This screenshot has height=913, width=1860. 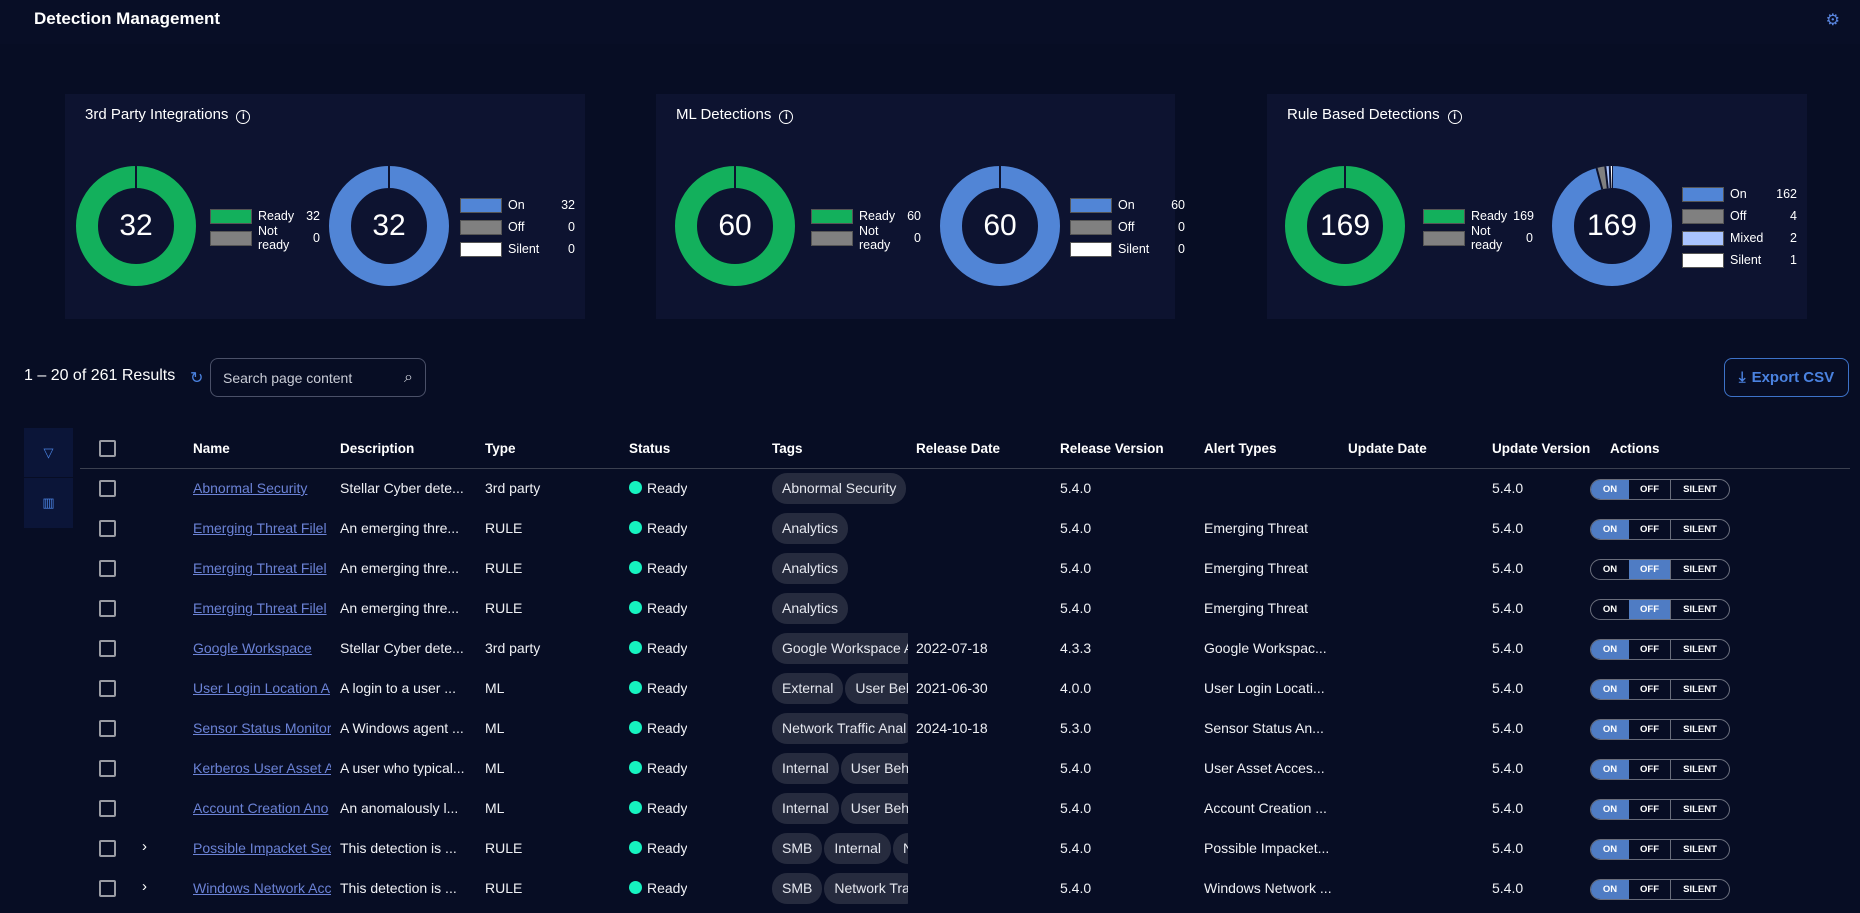 I want to click on export-csv-button: ⤓ Export CSV, so click(x=1786, y=377).